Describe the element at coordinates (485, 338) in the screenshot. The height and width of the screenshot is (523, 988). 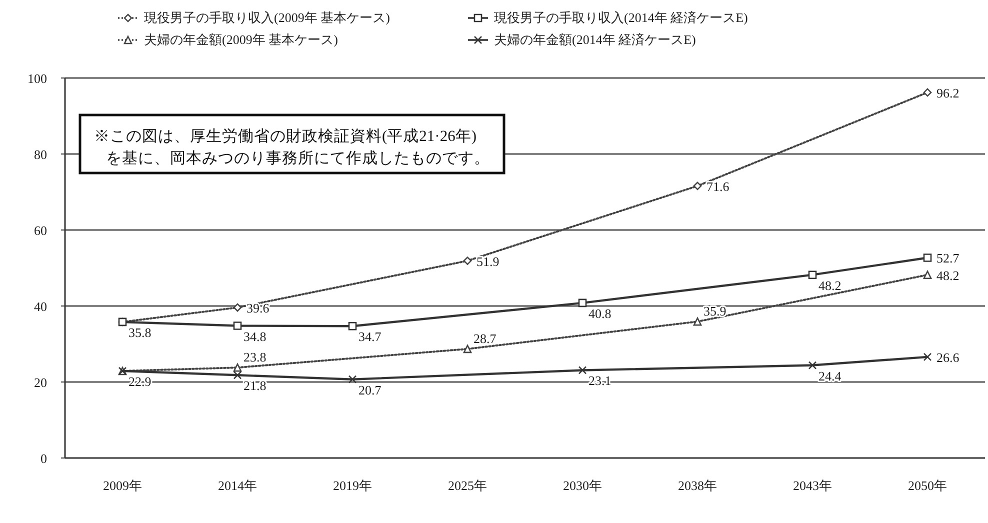
I see `data-label: 28.7` at that location.